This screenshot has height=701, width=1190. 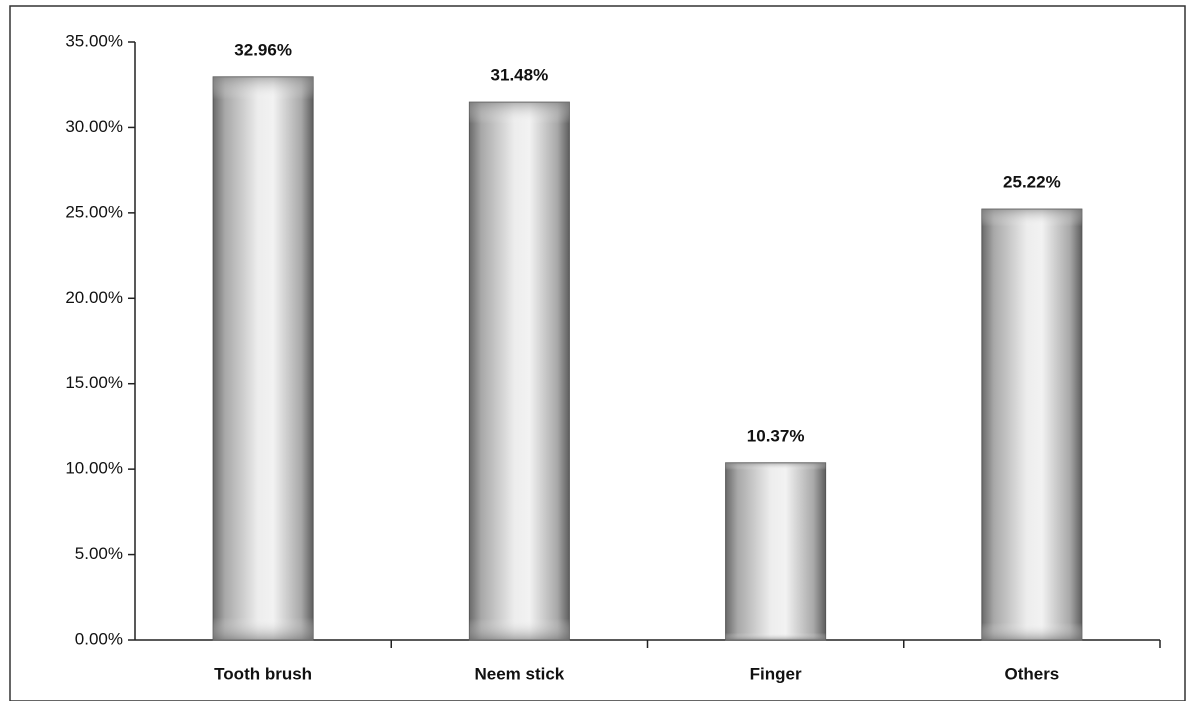 I want to click on data-label: 31.48%, so click(x=520, y=75).